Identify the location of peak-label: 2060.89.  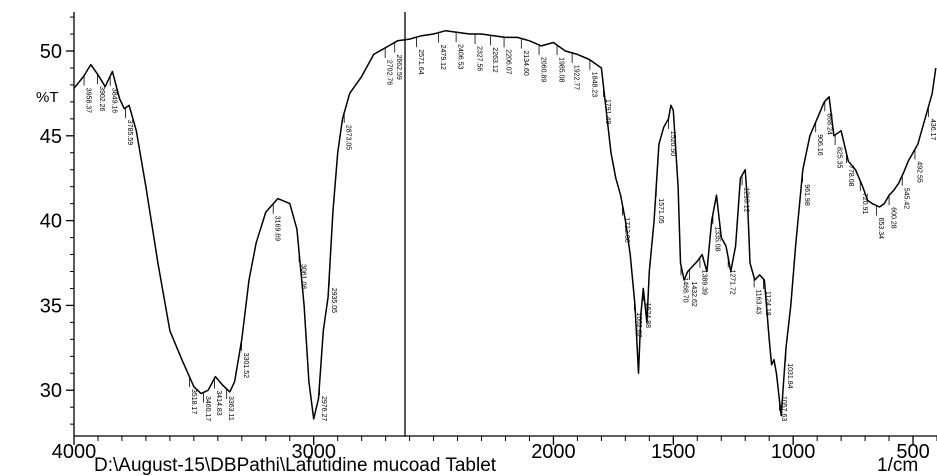
(543, 69).